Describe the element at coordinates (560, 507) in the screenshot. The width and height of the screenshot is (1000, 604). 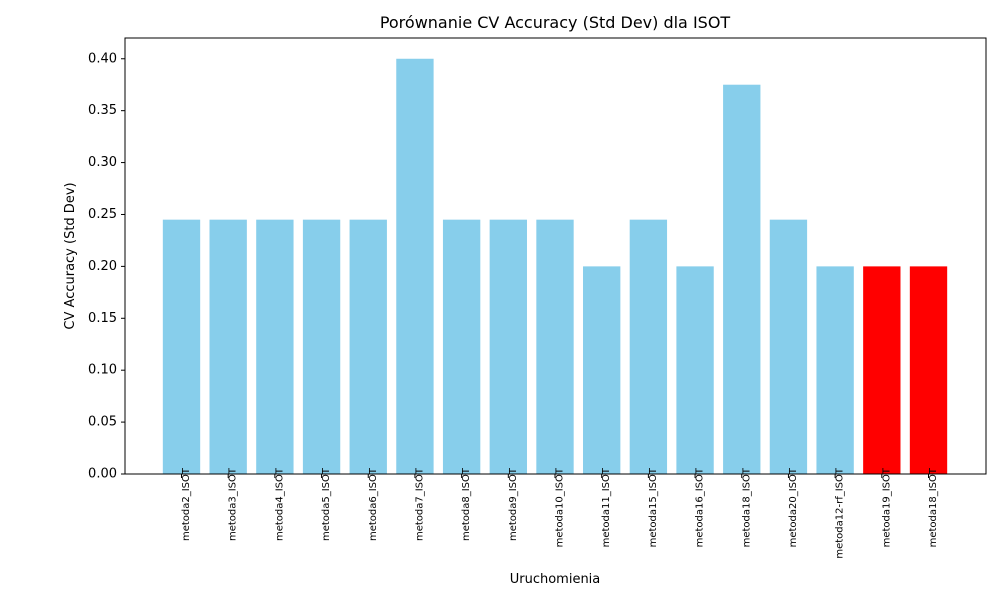
I see `x-tick-label: metoda10_ISOT` at that location.